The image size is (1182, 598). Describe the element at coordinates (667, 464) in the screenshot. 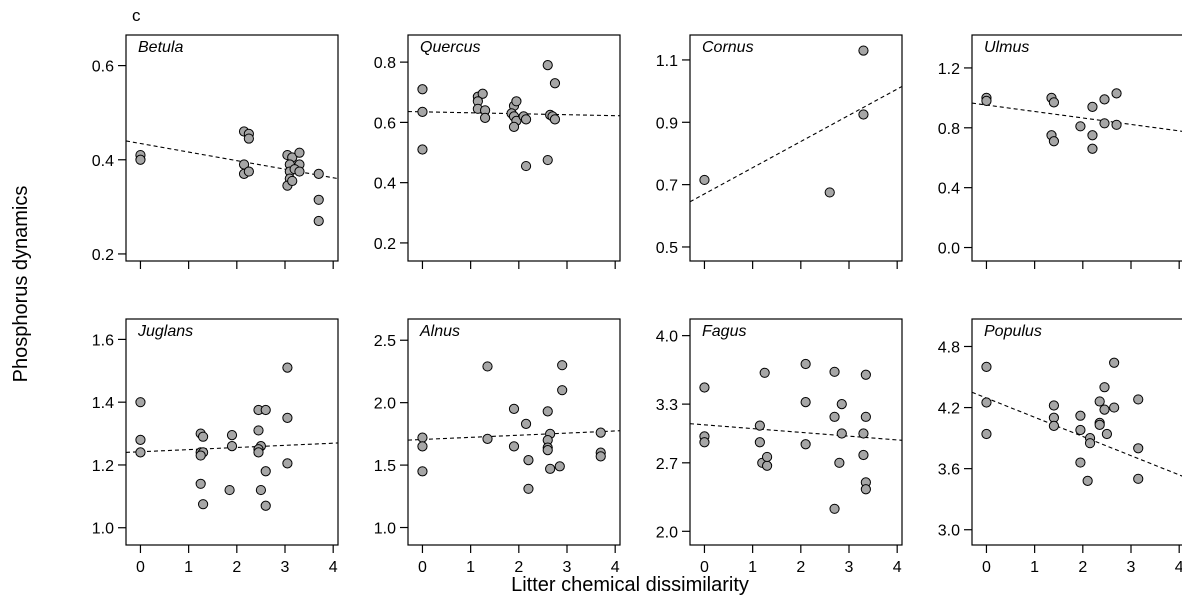

I see `y-tick-label: 2.7` at that location.